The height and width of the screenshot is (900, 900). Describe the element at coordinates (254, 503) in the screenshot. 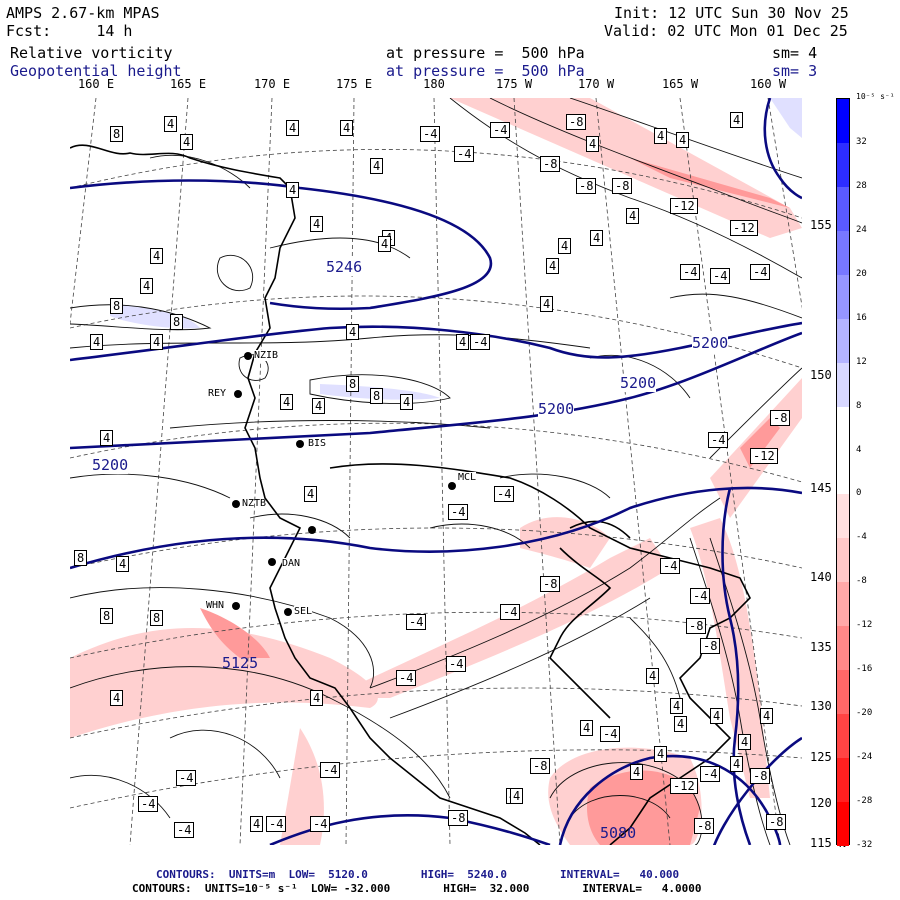

I see `station-label: NZTB` at that location.